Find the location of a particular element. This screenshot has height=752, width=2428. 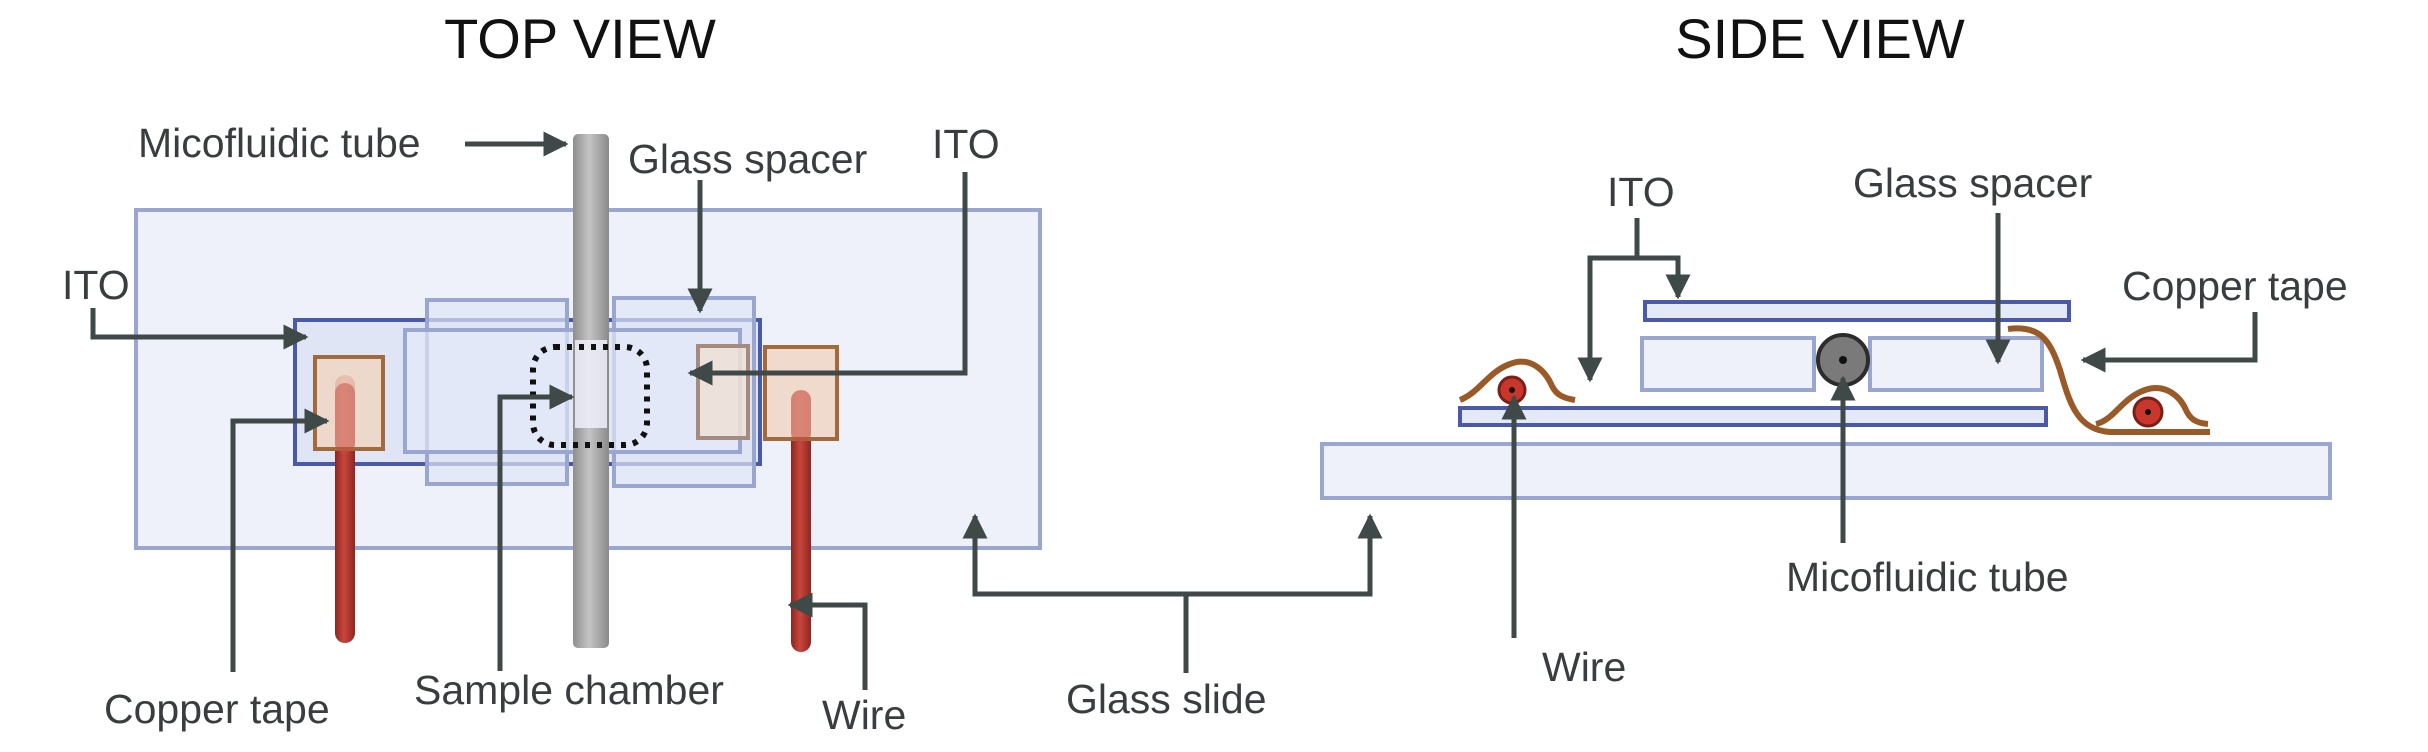

side-copper-tape-right is located at coordinates (2108, 380).